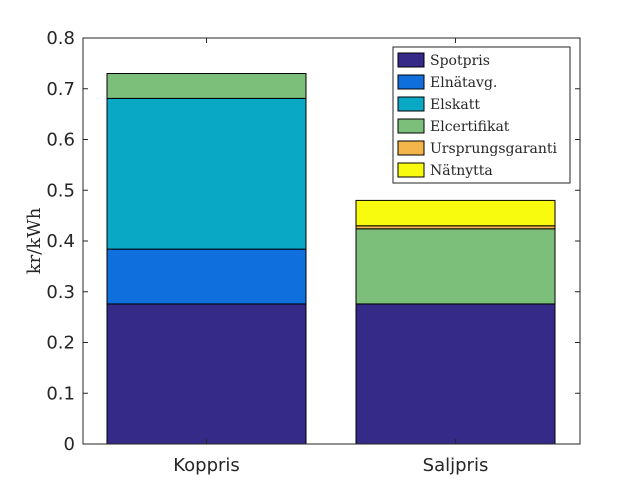  I want to click on x-tick-label: Koppris, so click(206, 465).